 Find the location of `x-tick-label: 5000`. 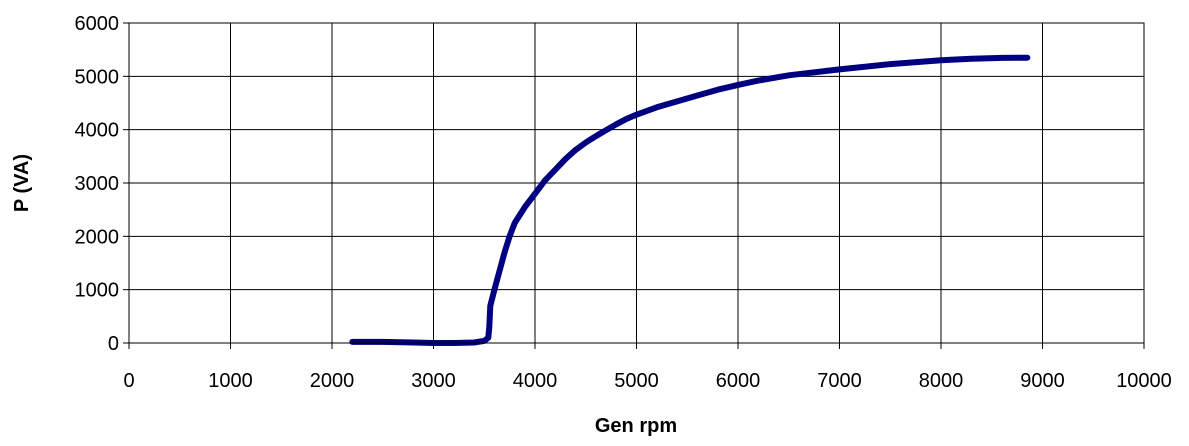

x-tick-label: 5000 is located at coordinates (636, 381).